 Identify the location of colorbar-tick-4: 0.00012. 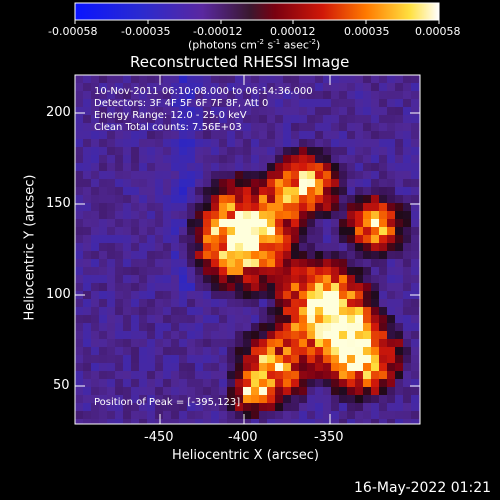
(293, 31).